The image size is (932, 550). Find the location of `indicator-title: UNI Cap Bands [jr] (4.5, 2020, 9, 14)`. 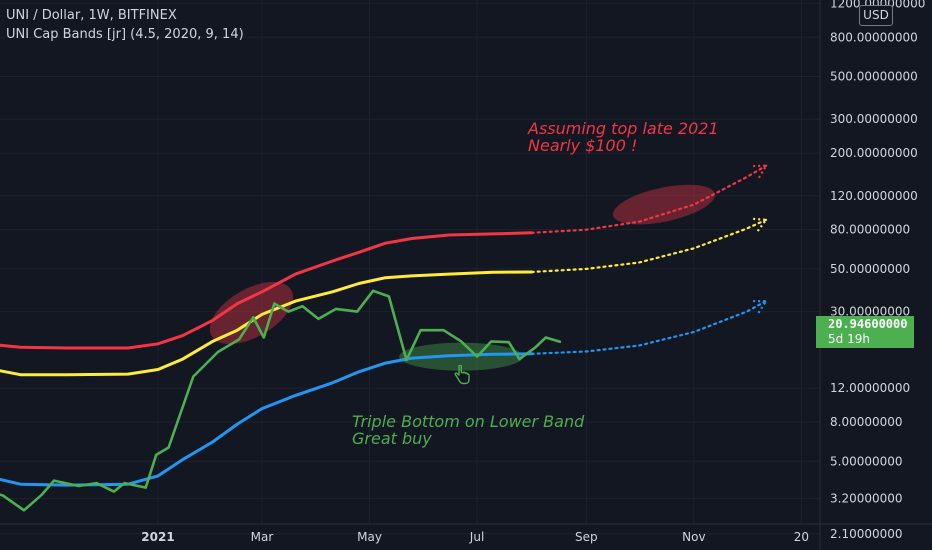

indicator-title: UNI Cap Bands [jr] (4.5, 2020, 9, 14) is located at coordinates (125, 34).